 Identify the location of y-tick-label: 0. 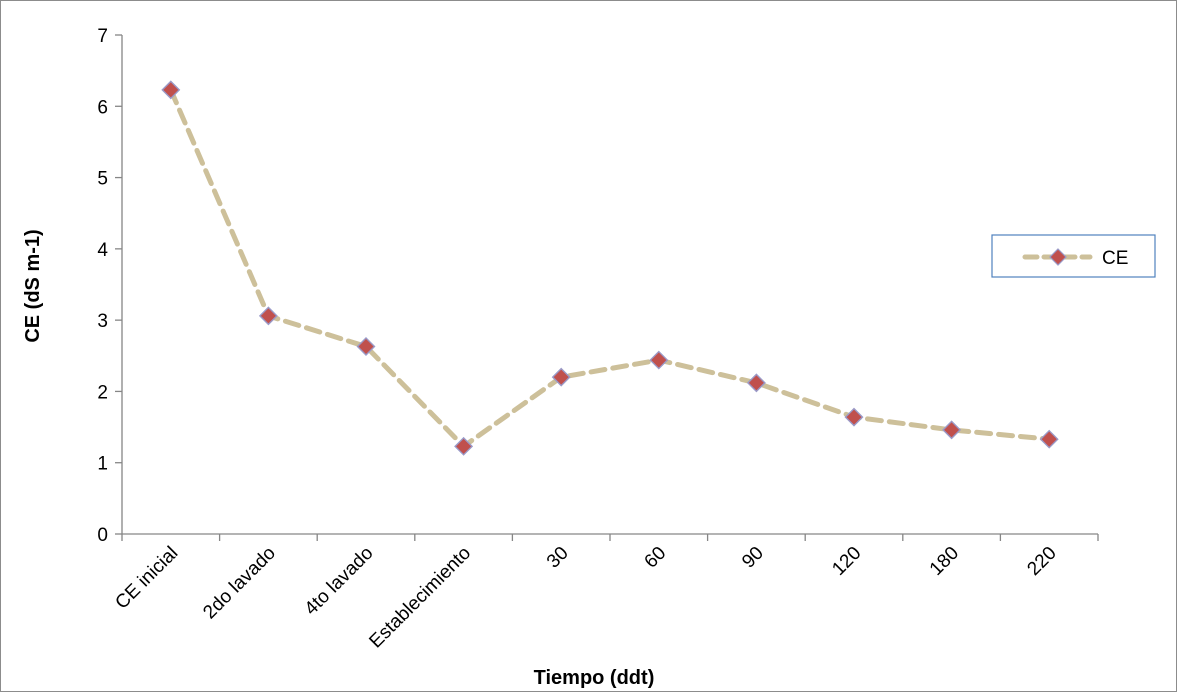
(102, 535).